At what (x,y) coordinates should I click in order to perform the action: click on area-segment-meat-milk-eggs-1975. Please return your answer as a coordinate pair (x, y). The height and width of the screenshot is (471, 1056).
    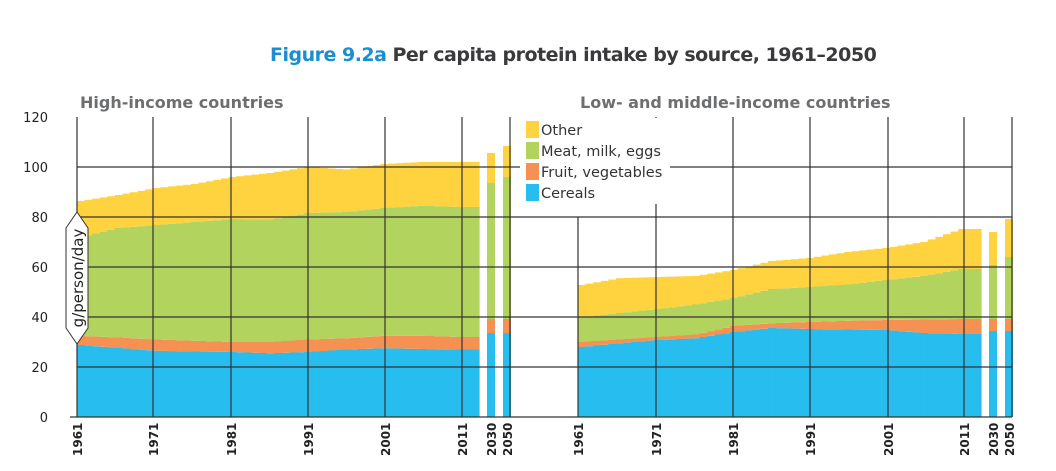
    Looking at the image, I should click on (187, 281).